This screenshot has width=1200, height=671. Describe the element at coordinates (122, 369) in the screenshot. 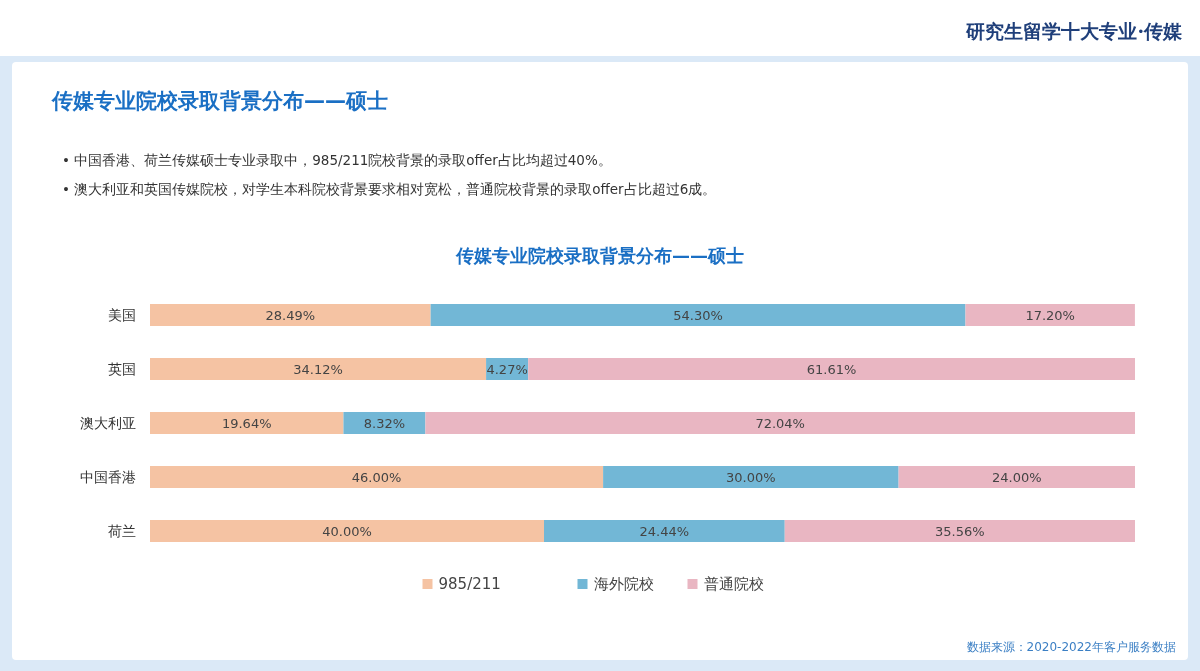

I see `y-tick-label: 英国` at that location.